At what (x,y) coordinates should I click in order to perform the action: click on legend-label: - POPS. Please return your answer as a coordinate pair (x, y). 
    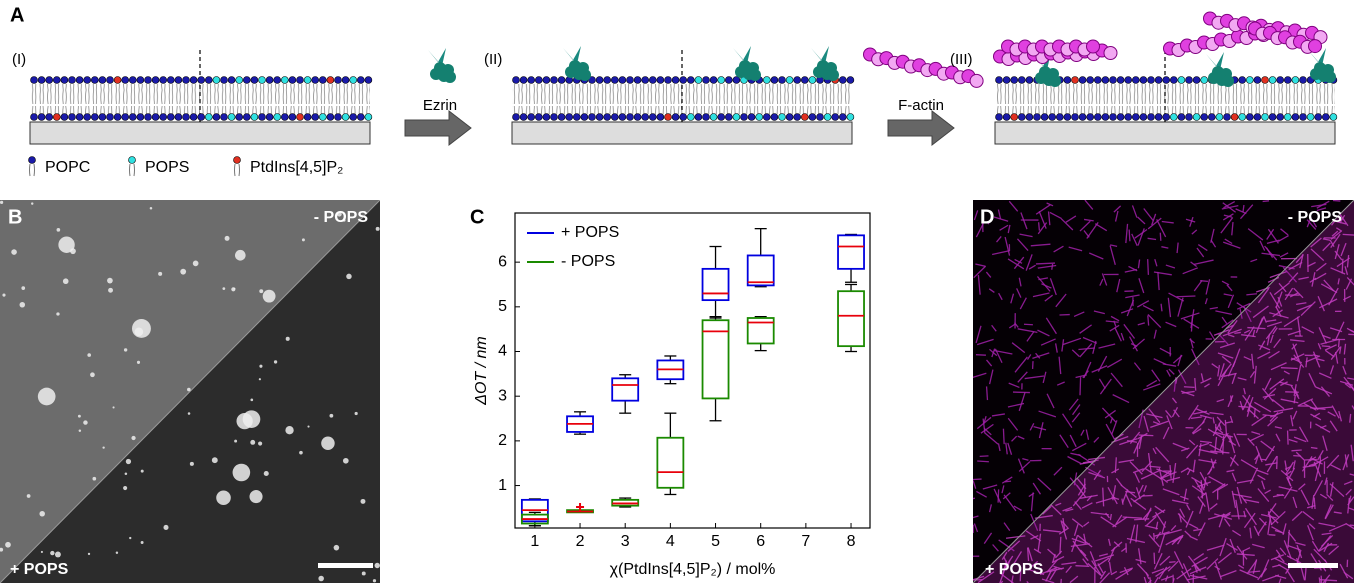
    Looking at the image, I should click on (588, 261).